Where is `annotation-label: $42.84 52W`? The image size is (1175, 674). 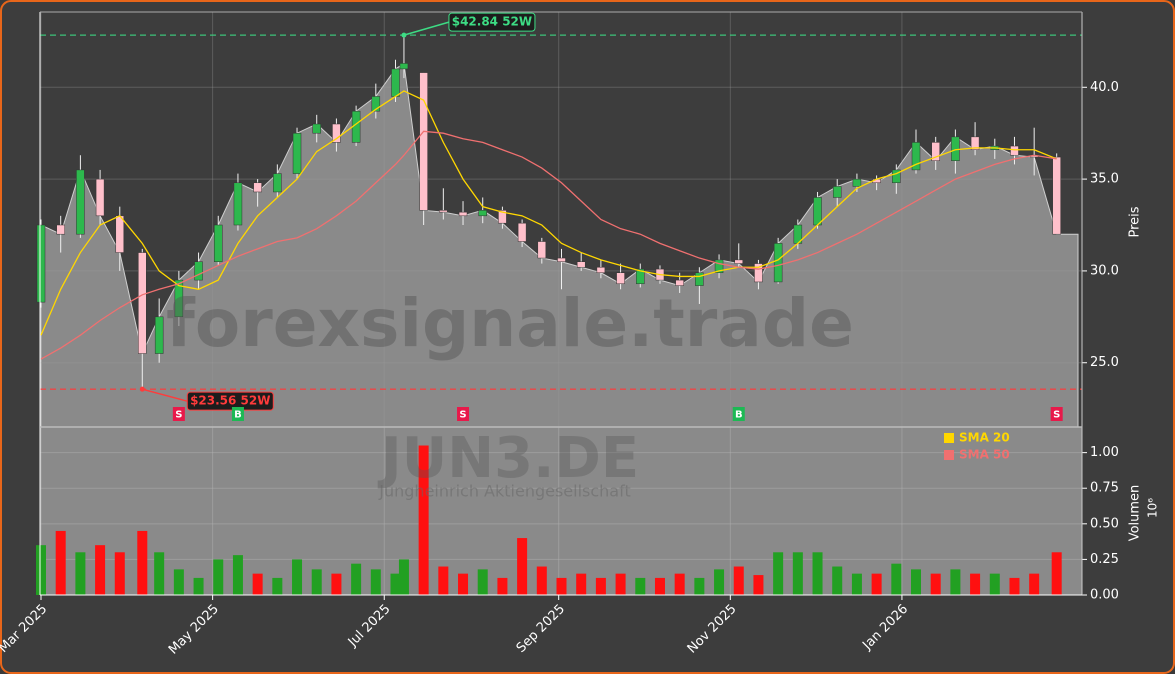 annotation-label: $42.84 52W is located at coordinates (492, 22).